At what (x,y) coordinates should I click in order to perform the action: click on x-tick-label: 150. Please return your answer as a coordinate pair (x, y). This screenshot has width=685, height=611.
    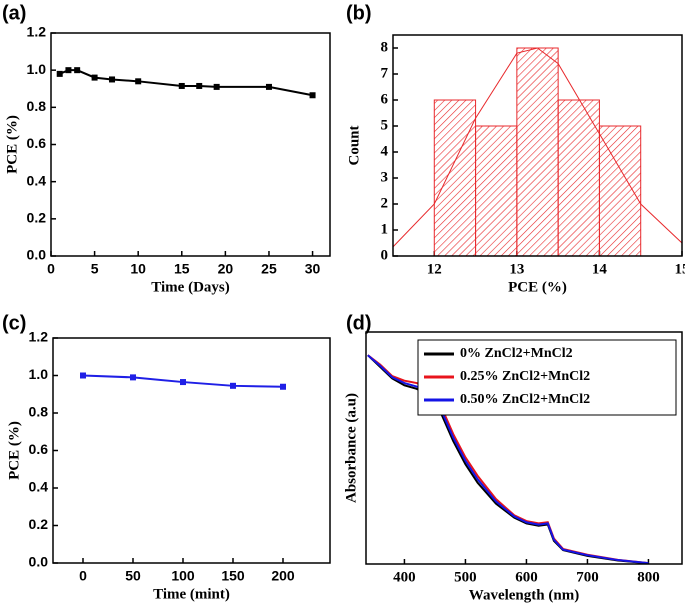
    Looking at the image, I should click on (233, 576).